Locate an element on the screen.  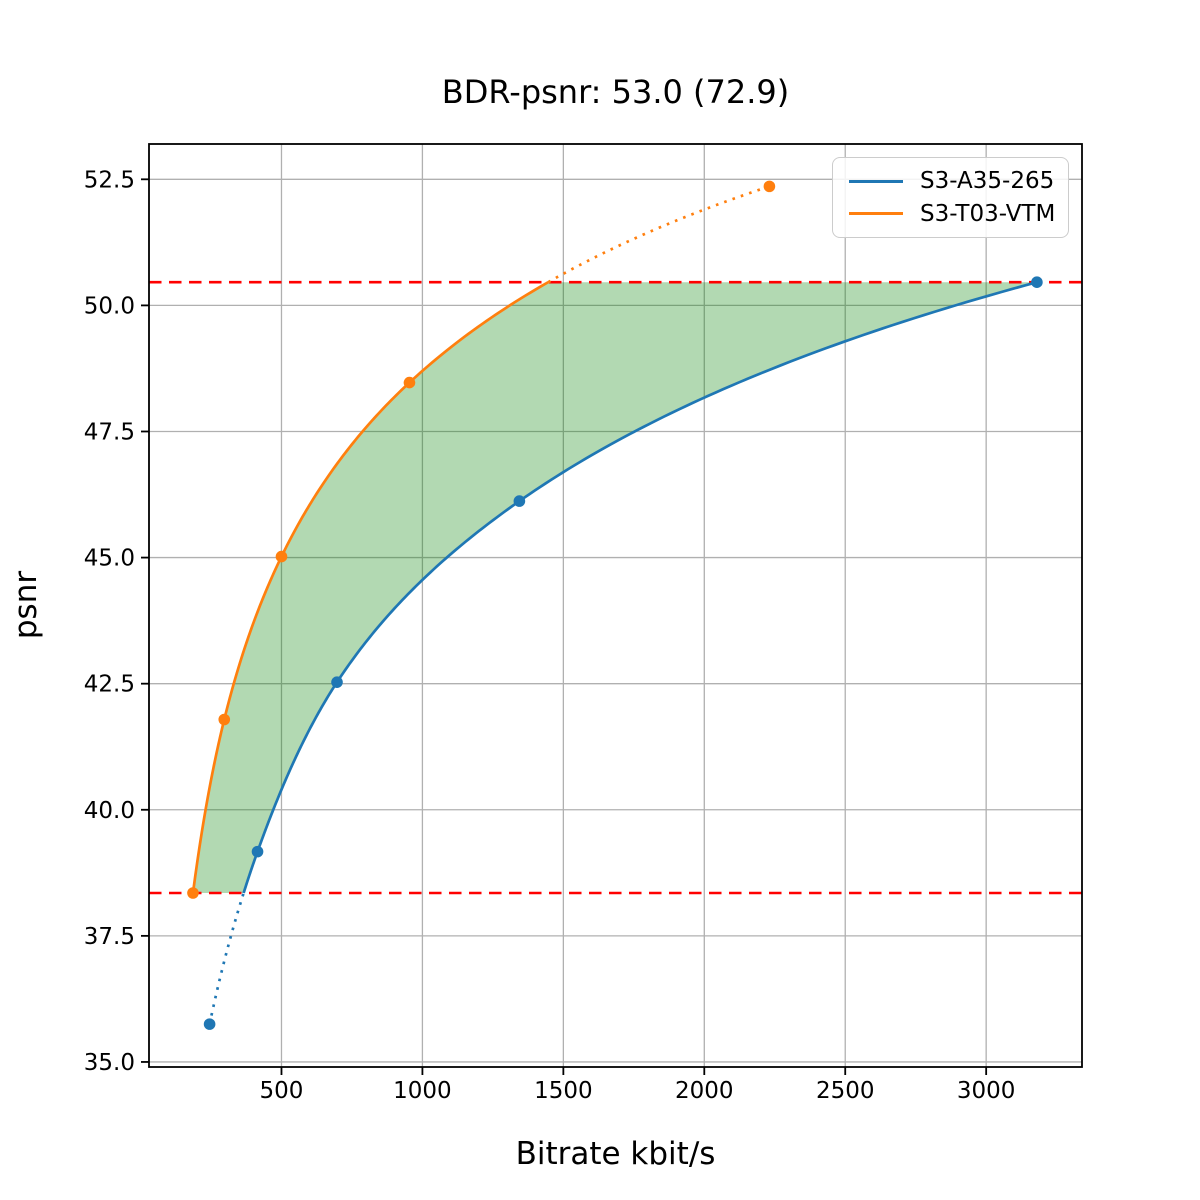
y-tick-label: 40.0 is located at coordinates (109, 811).